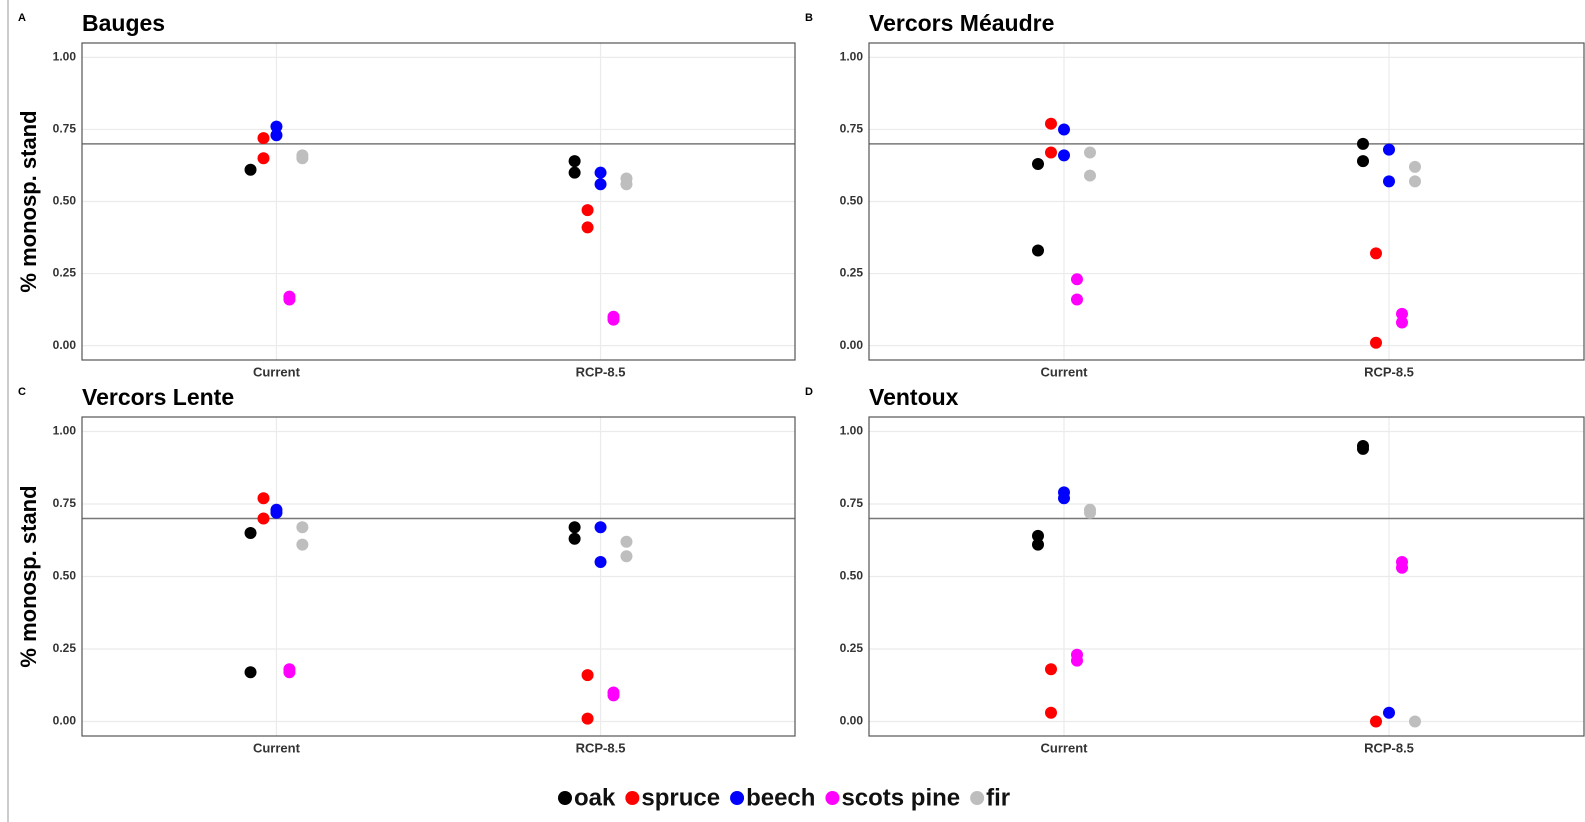 This screenshot has width=1585, height=822. Describe the element at coordinates (809, 392) in the screenshot. I see `panel-label: D` at that location.